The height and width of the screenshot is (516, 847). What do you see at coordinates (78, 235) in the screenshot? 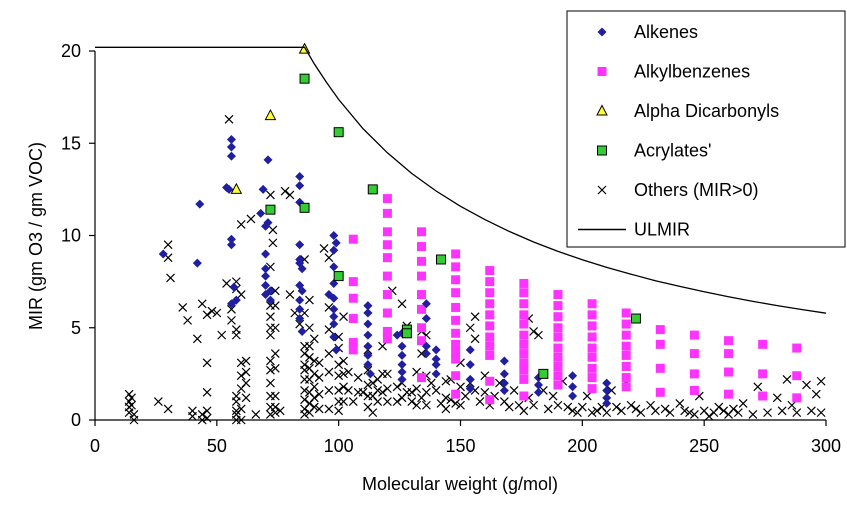
I see `y-ticks: 0 5 10 15 20` at bounding box center [78, 235].